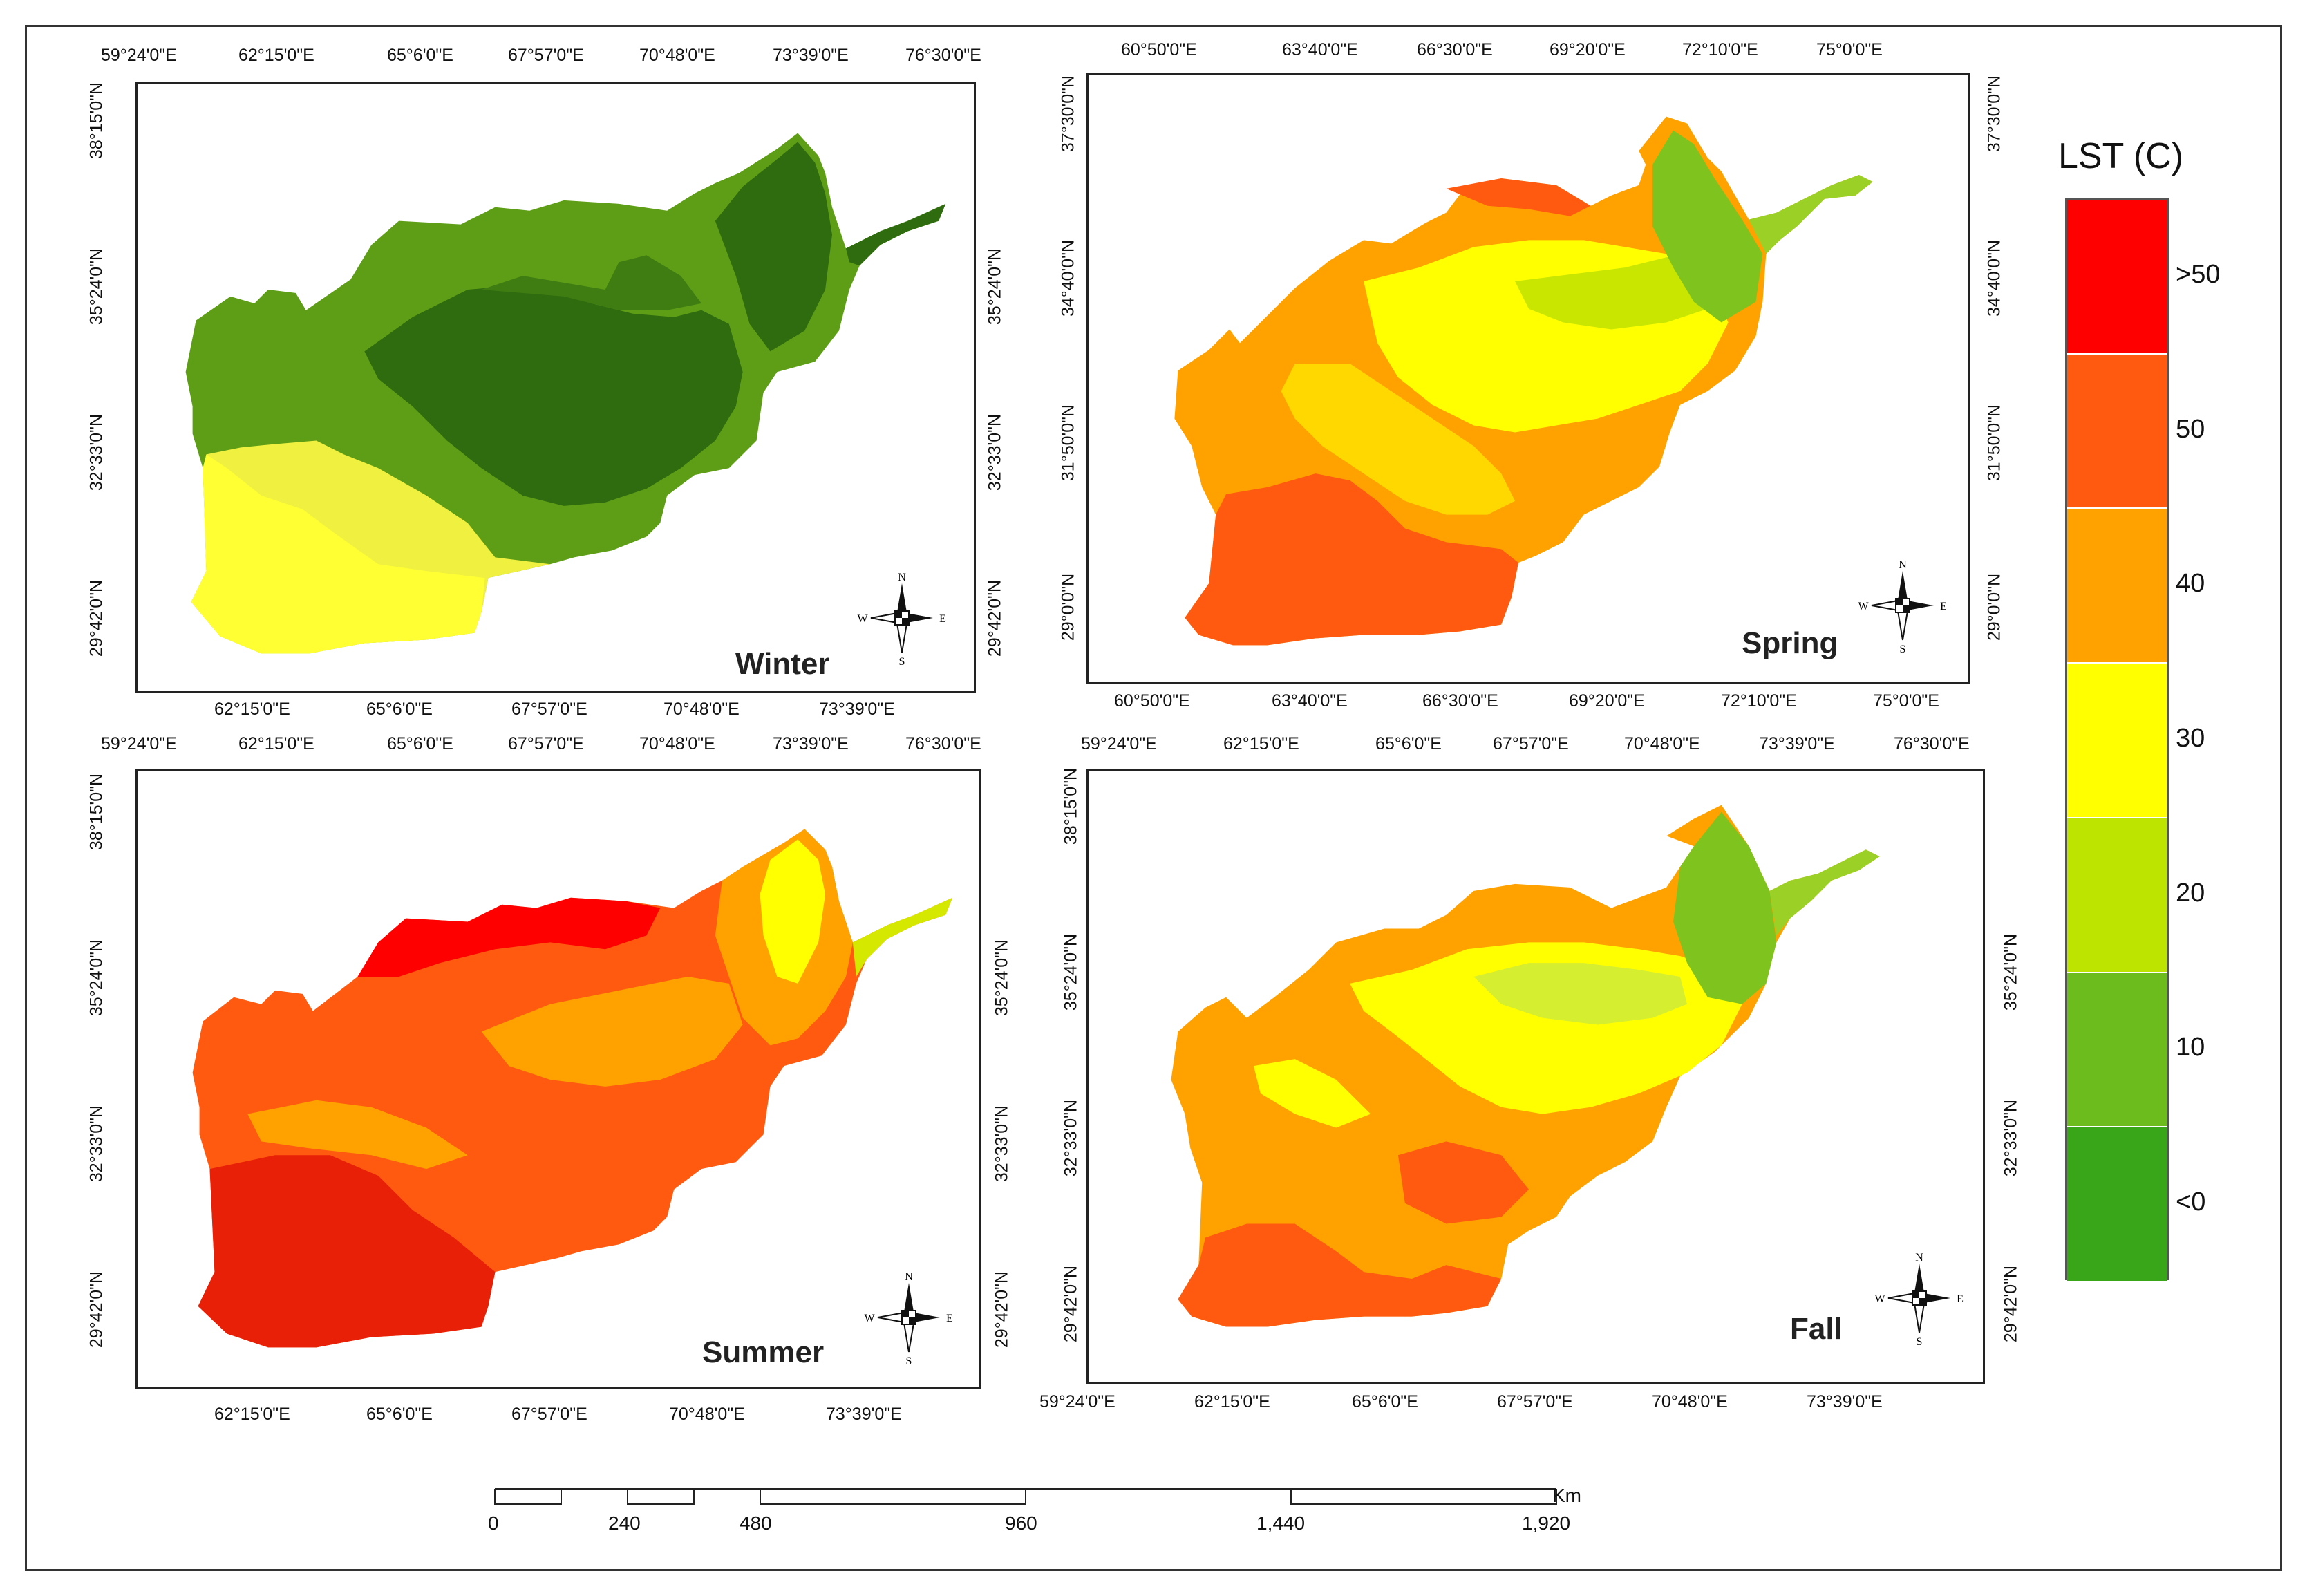 The image size is (2307, 1596). What do you see at coordinates (995, 618) in the screenshot?
I see `winter-right-tick: 29°42'0"N` at bounding box center [995, 618].